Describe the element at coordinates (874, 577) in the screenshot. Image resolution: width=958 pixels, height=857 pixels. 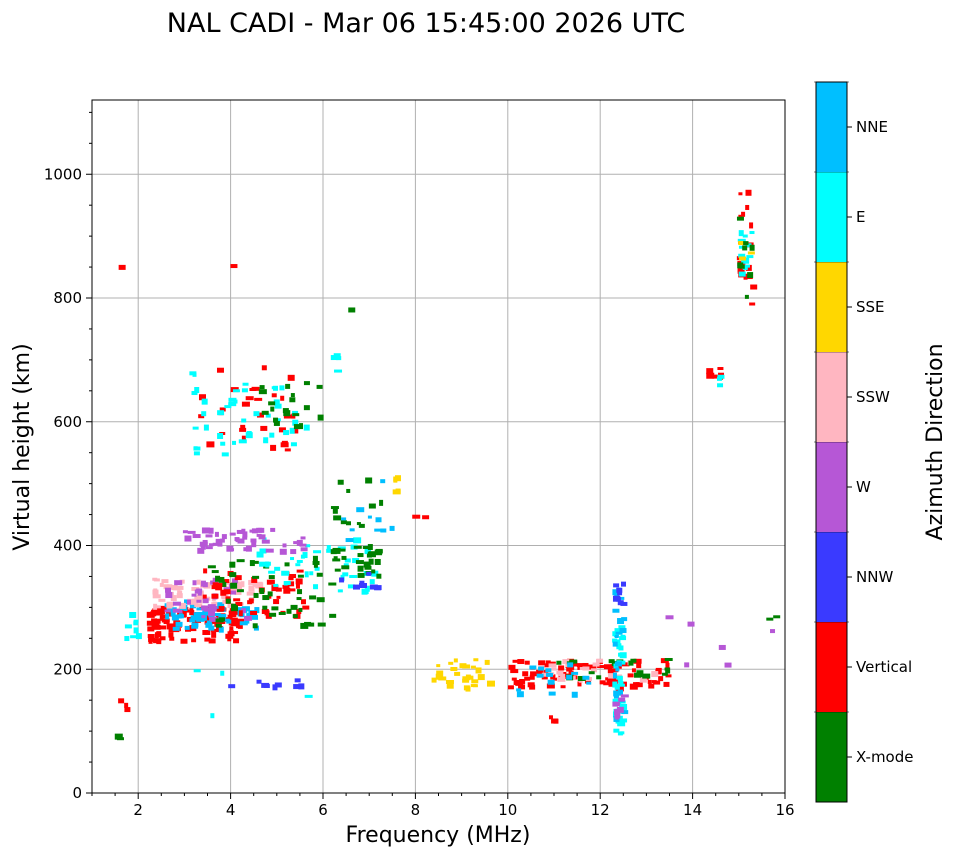
I see `colorbar-label-nnw: NNW` at that location.